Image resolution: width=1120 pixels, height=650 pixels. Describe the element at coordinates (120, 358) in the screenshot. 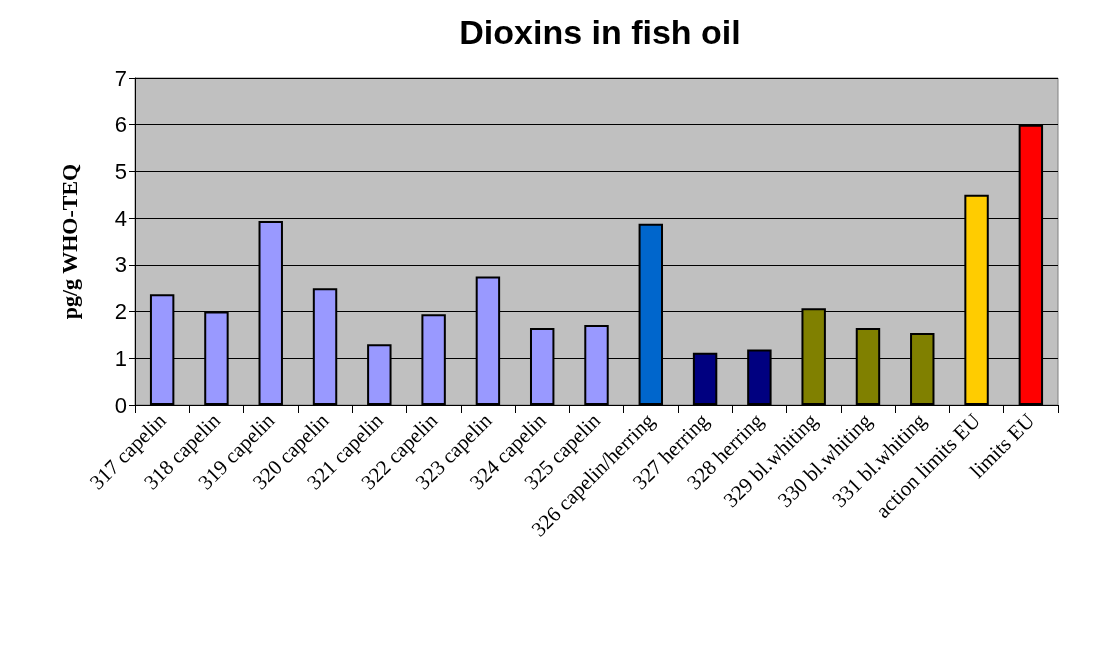

I see `y-tick-label: 1` at that location.